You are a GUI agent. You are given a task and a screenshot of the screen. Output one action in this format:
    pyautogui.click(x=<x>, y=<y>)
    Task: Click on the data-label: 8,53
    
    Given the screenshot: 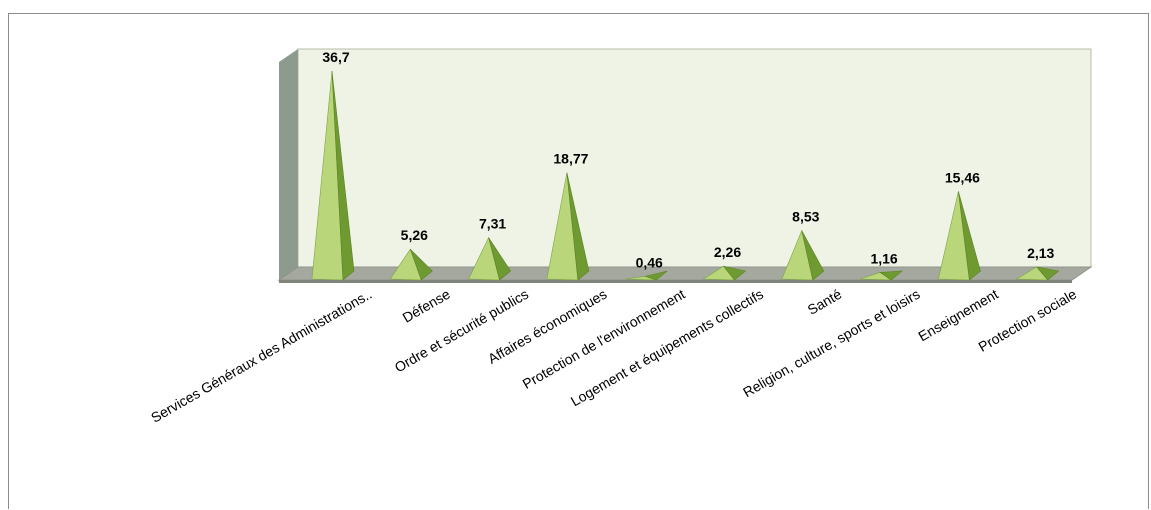 What is the action you would take?
    pyautogui.click(x=805, y=217)
    